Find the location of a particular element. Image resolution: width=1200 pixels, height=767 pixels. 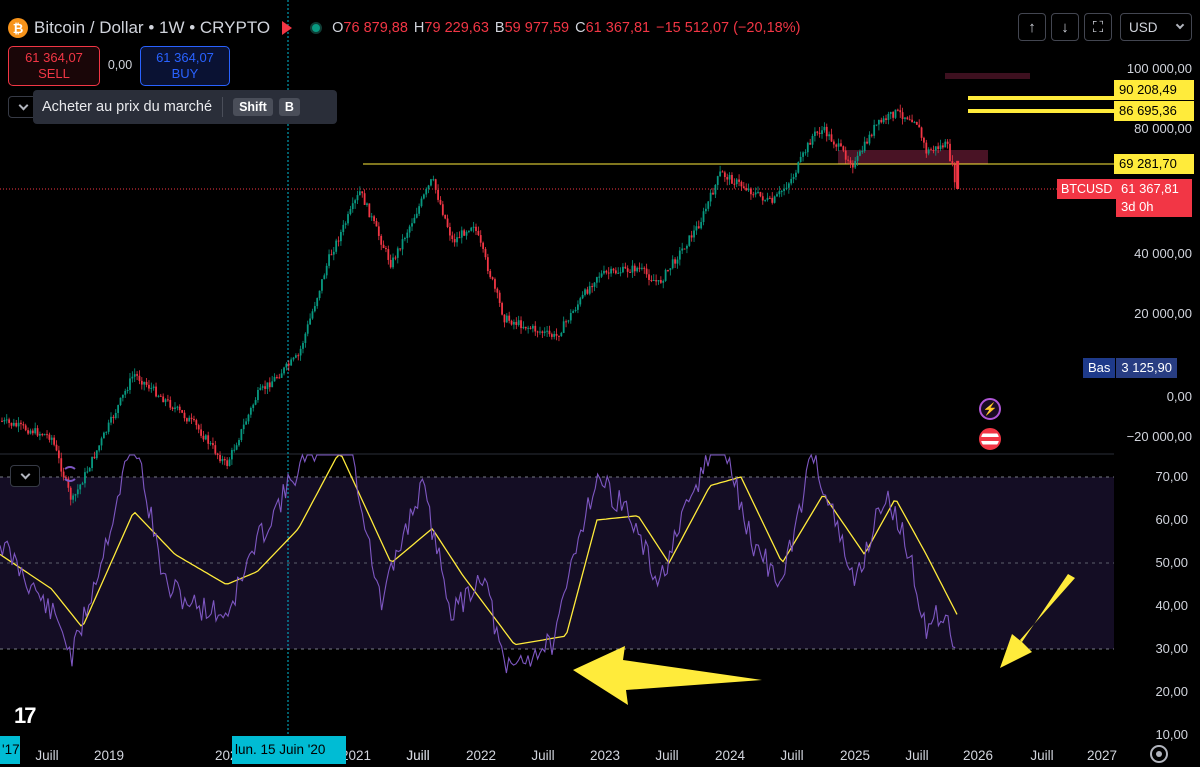

close-value: 61 367,81 is located at coordinates (618, 28).